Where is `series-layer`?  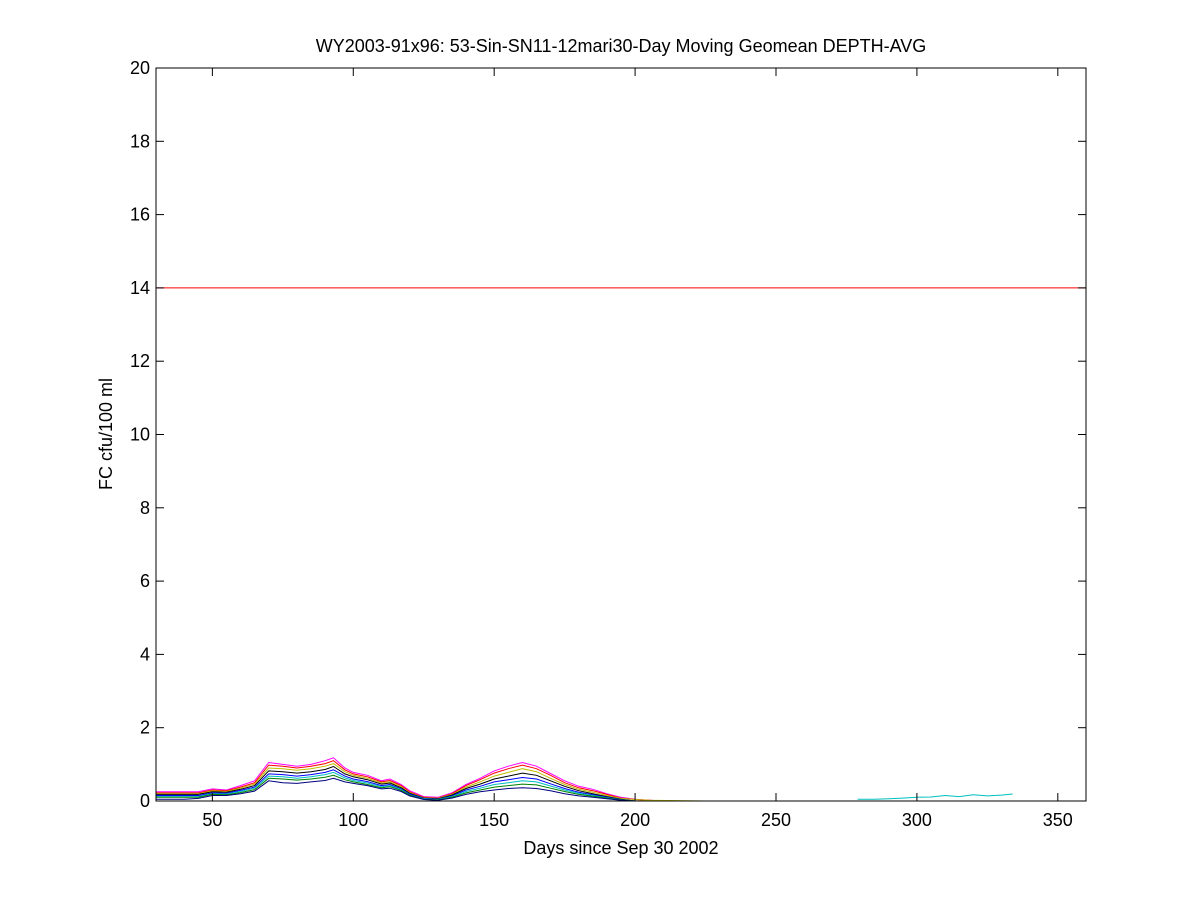
series-layer is located at coordinates (584, 779).